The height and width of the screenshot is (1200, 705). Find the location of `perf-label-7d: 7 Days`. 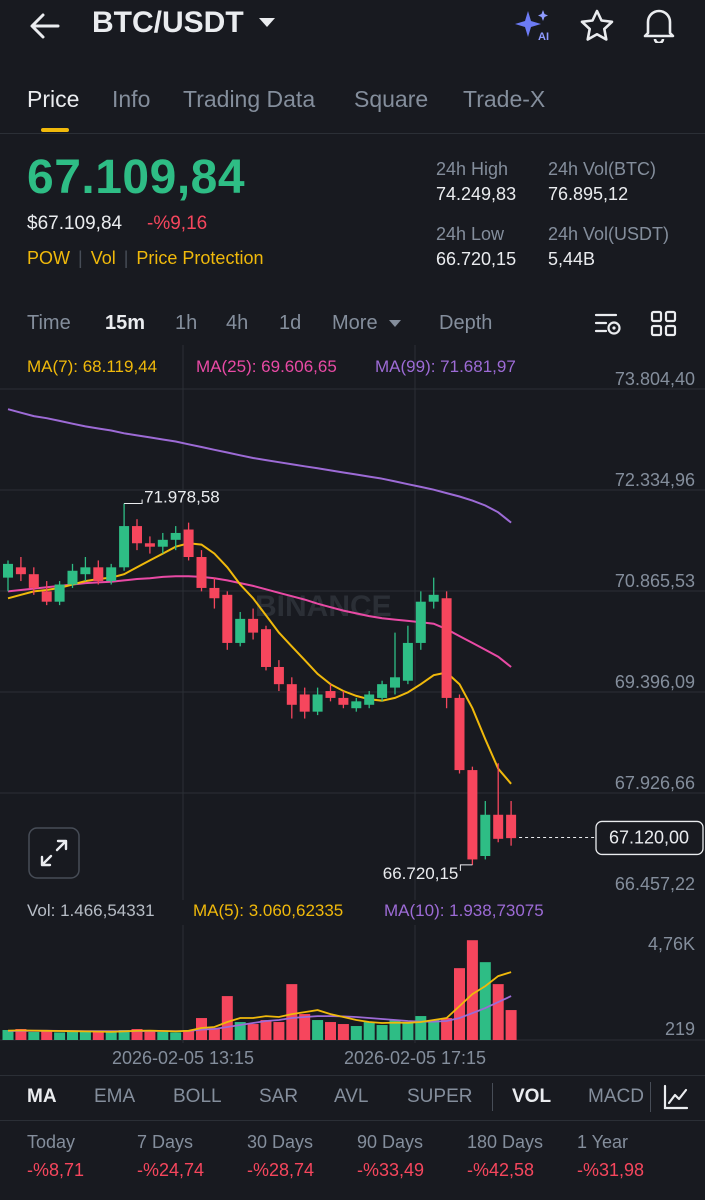

perf-label-7d: 7 Days is located at coordinates (165, 1142).